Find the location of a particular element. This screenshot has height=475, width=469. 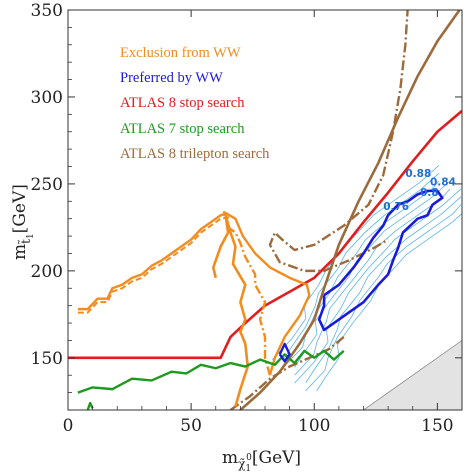

series-line-excl_left_outer is located at coordinates (153, 261).